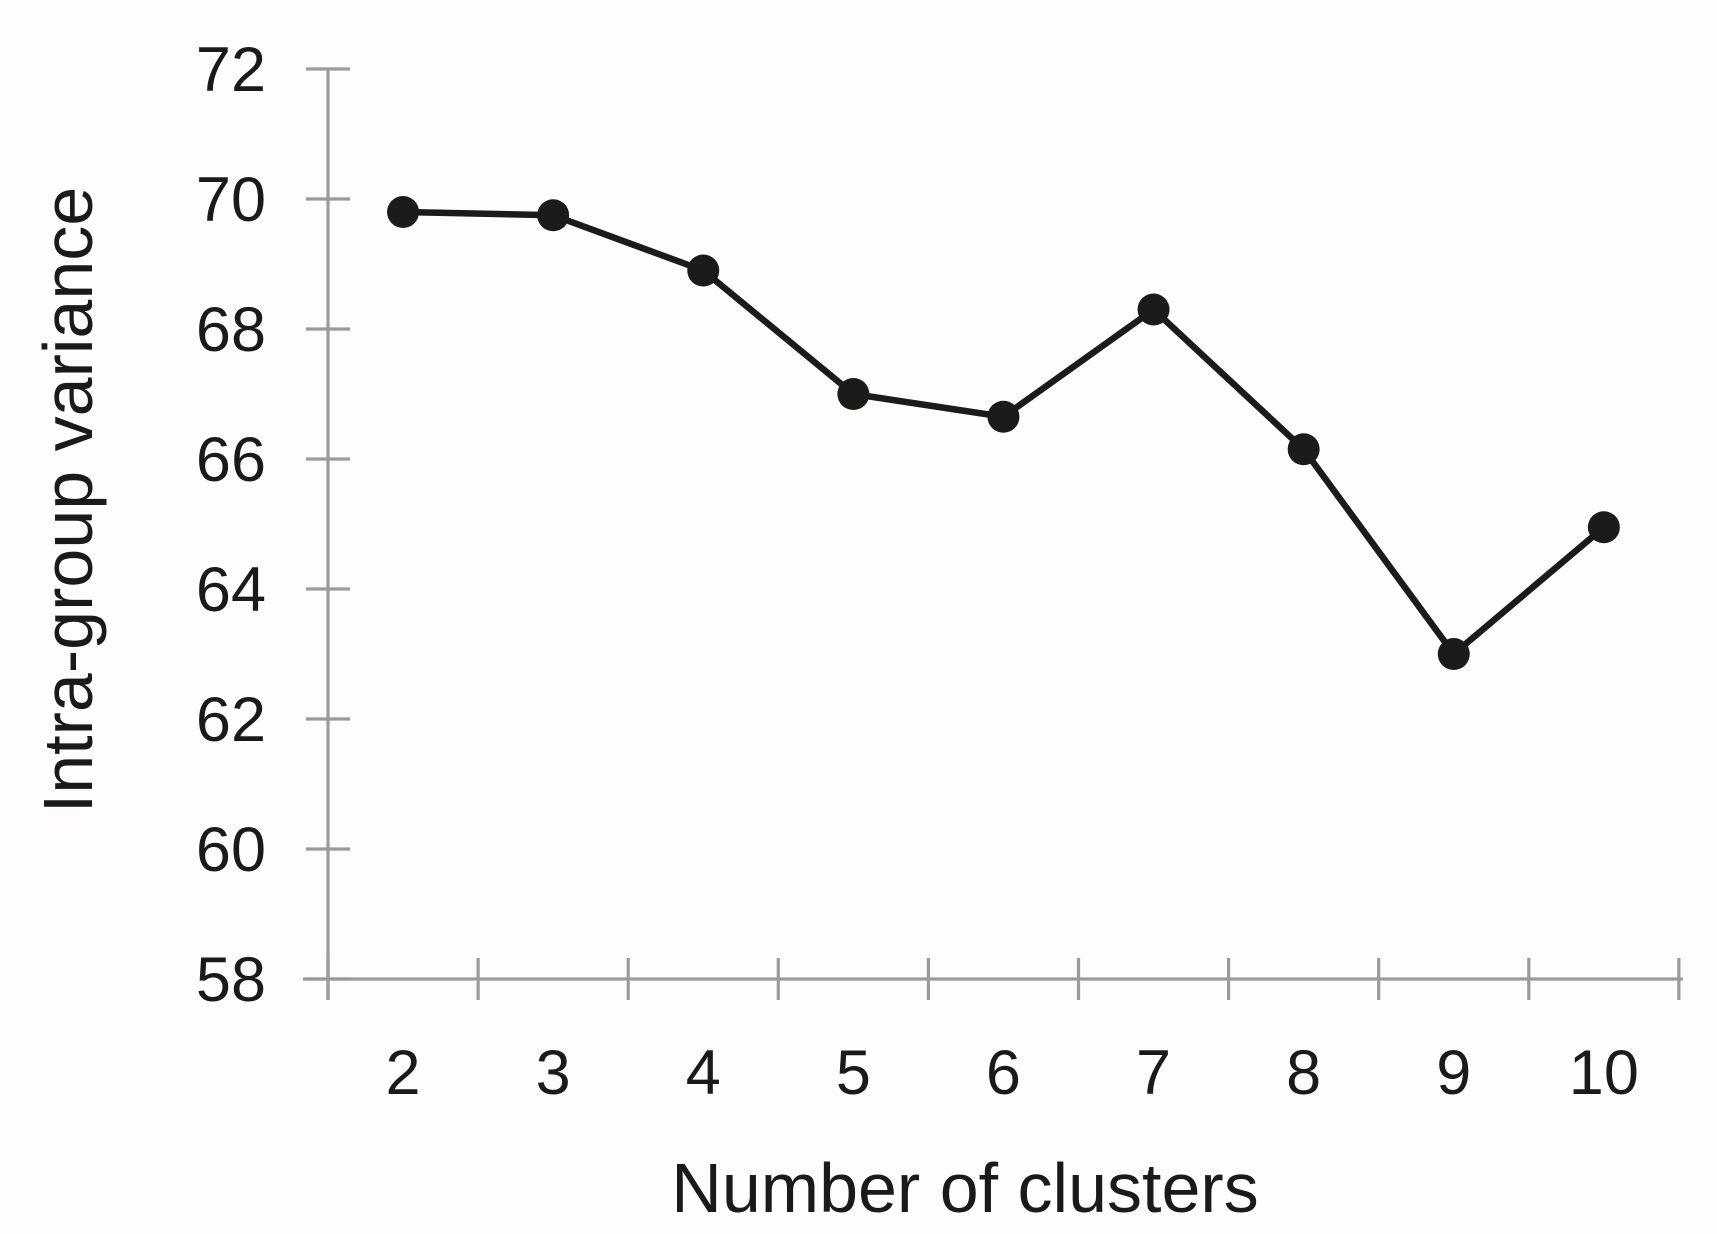 The image size is (1717, 1234). I want to click on y-tick-label: 62, so click(231, 720).